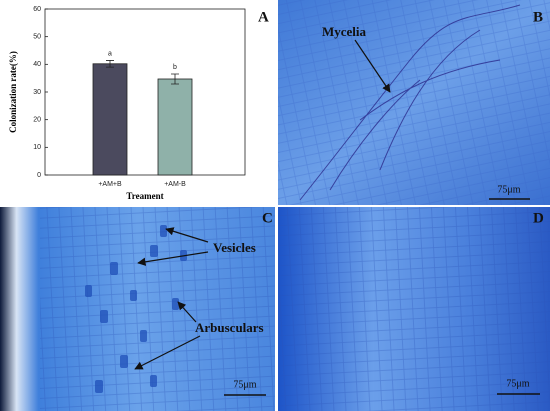 This screenshot has width=550, height=411. Describe the element at coordinates (39, 175) in the screenshot. I see `y-tick-label: 0` at that location.